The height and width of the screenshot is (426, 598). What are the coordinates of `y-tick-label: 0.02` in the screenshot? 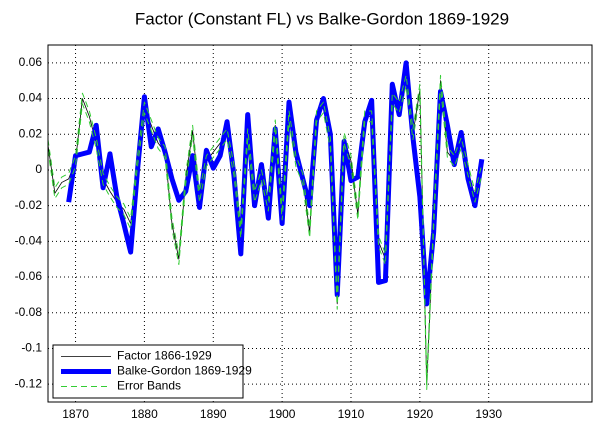 It's located at (31, 133).